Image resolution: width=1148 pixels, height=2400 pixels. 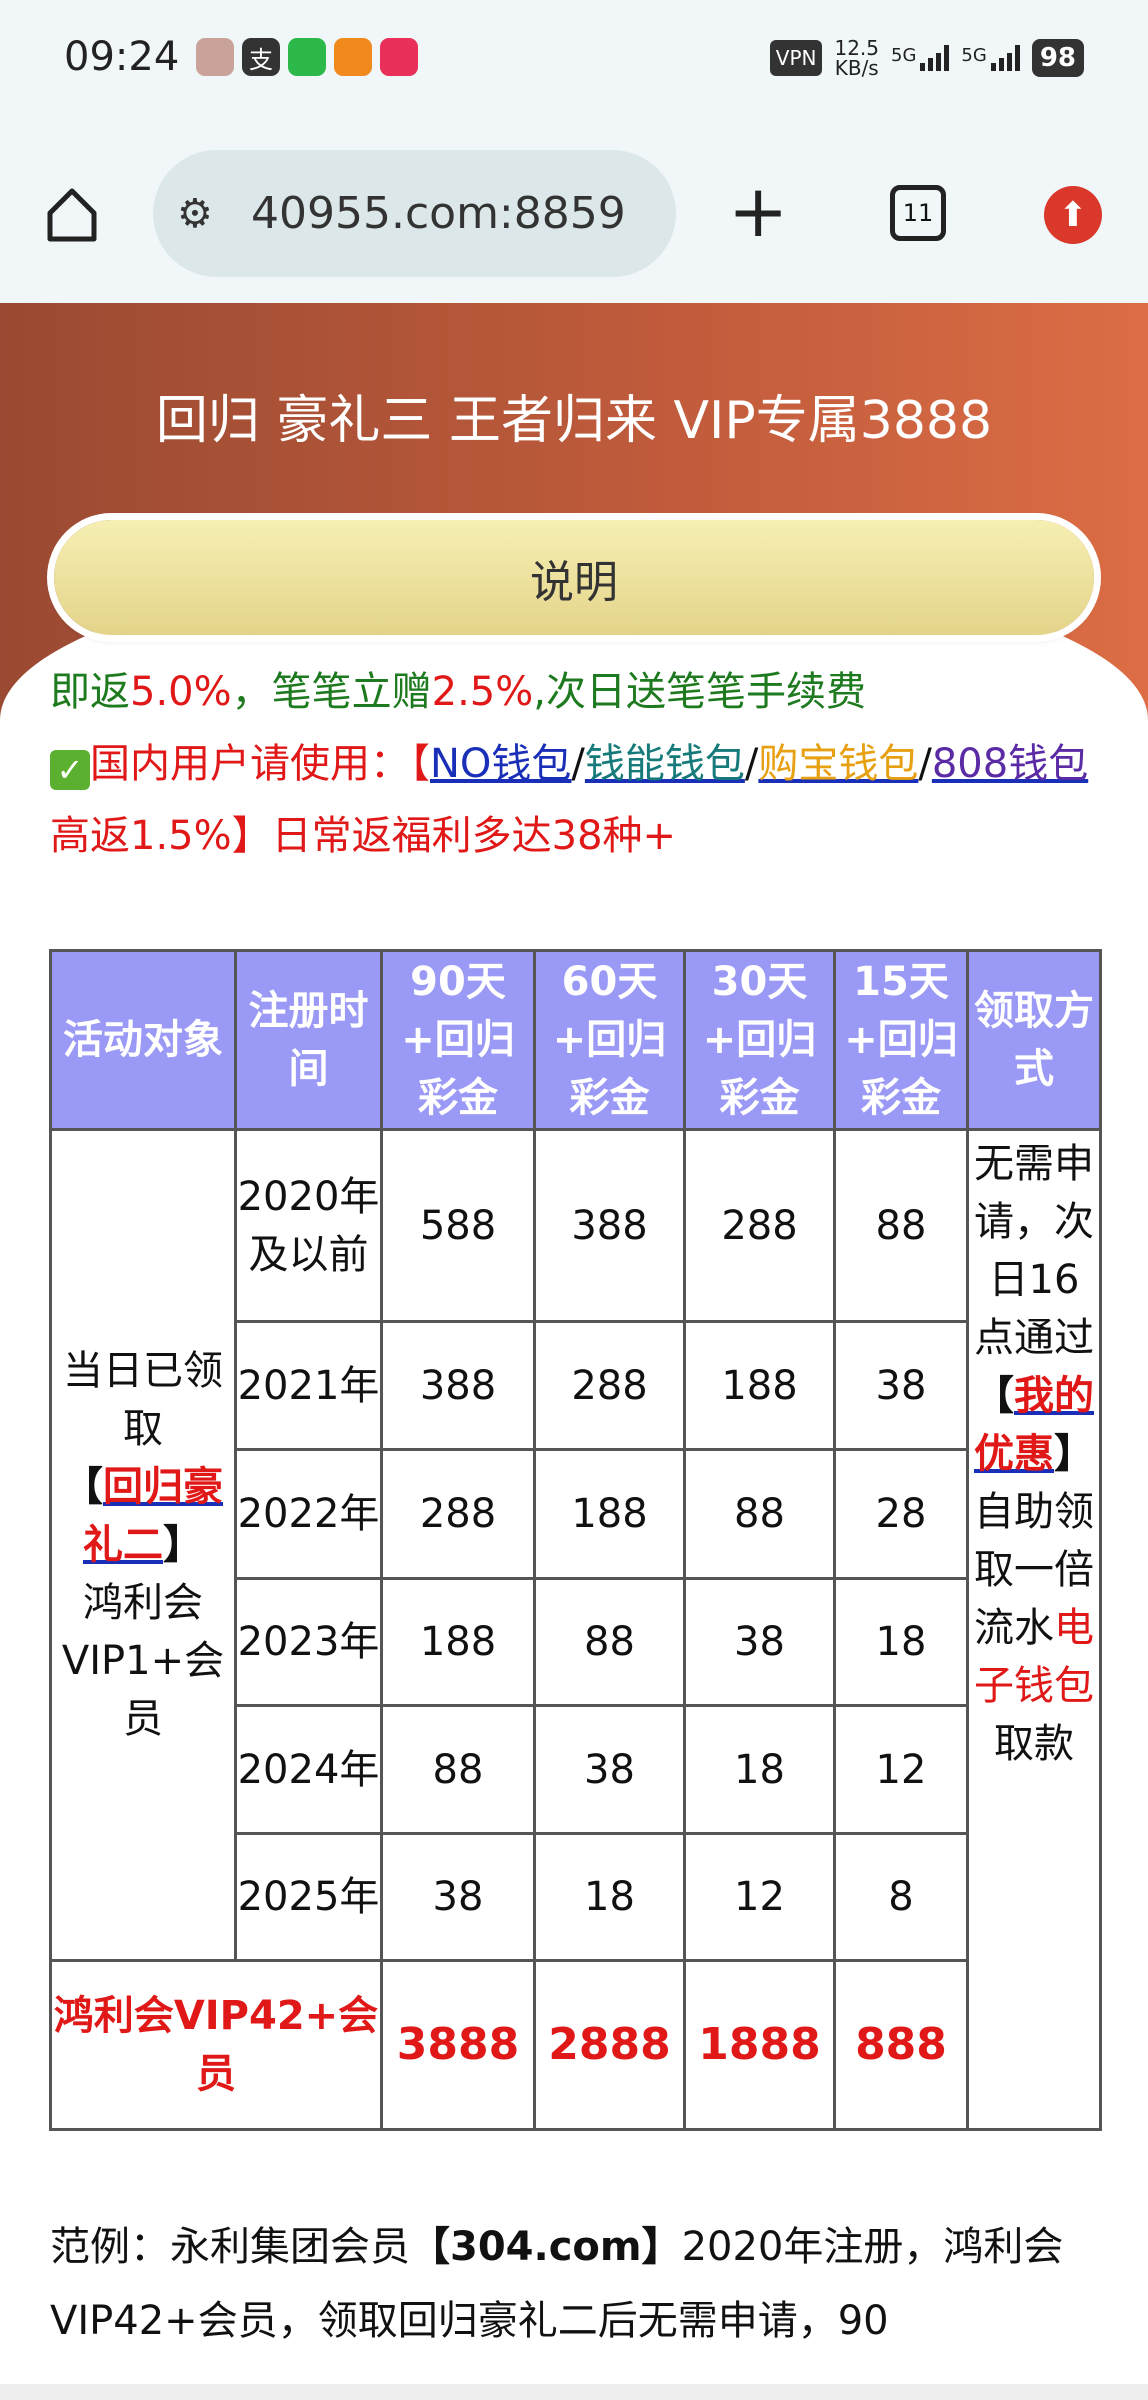 What do you see at coordinates (438, 213) in the screenshot?
I see `url-text: 40955.com:8859` at bounding box center [438, 213].